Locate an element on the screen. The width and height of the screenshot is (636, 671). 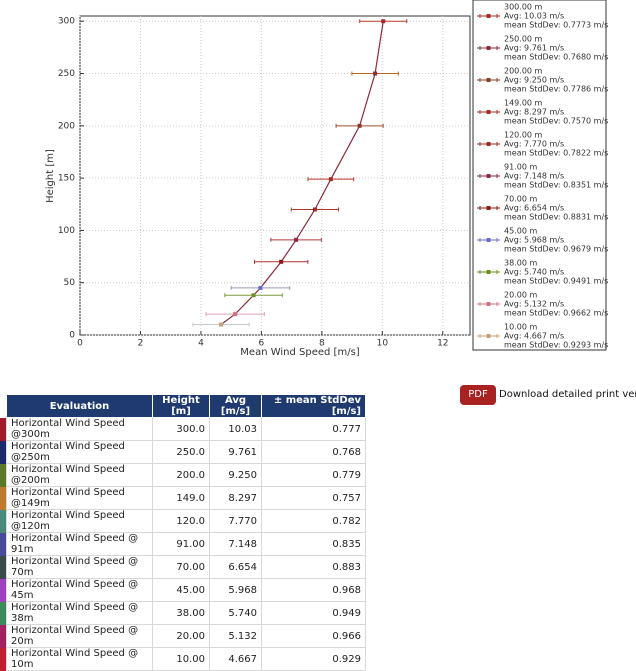
evaluation-cell: Horizontal Wind Speed @300m is located at coordinates (79, 429).